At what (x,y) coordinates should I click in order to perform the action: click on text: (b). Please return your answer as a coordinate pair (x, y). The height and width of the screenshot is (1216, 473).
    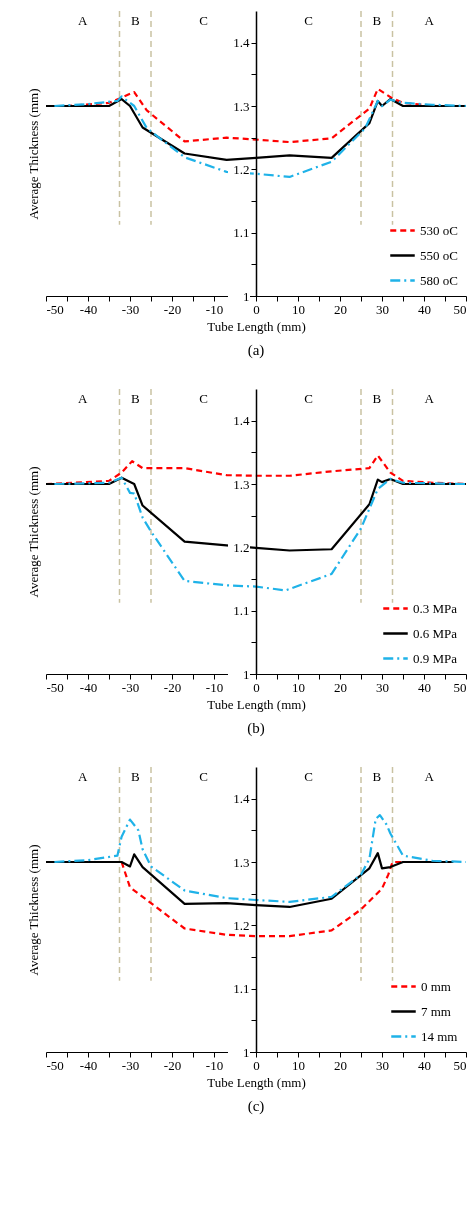
    Looking at the image, I should click on (256, 728).